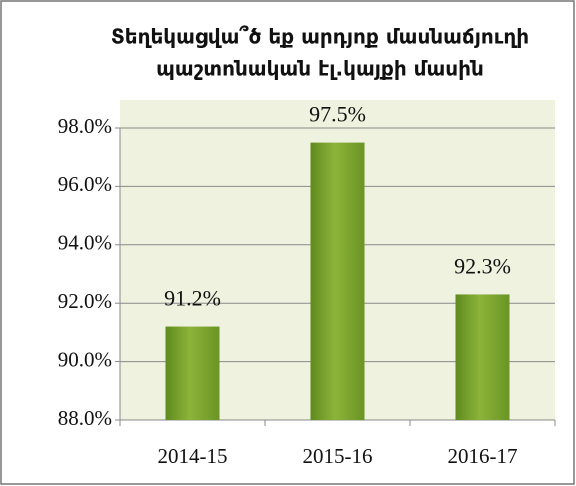  Describe the element at coordinates (320, 37) in the screenshot. I see `chart-title: Տեղեկացվա՞ծ եք արդյոք մասնաճյուղի` at that location.